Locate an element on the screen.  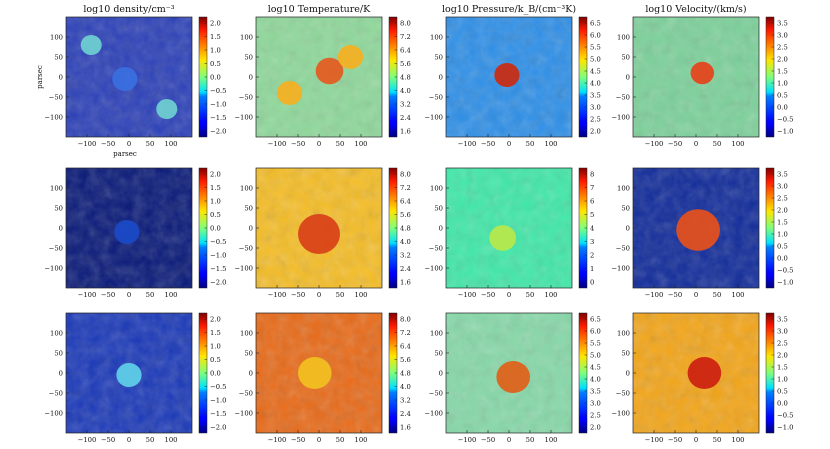
colorbar-tick-label: 3.2 is located at coordinates (405, 400).